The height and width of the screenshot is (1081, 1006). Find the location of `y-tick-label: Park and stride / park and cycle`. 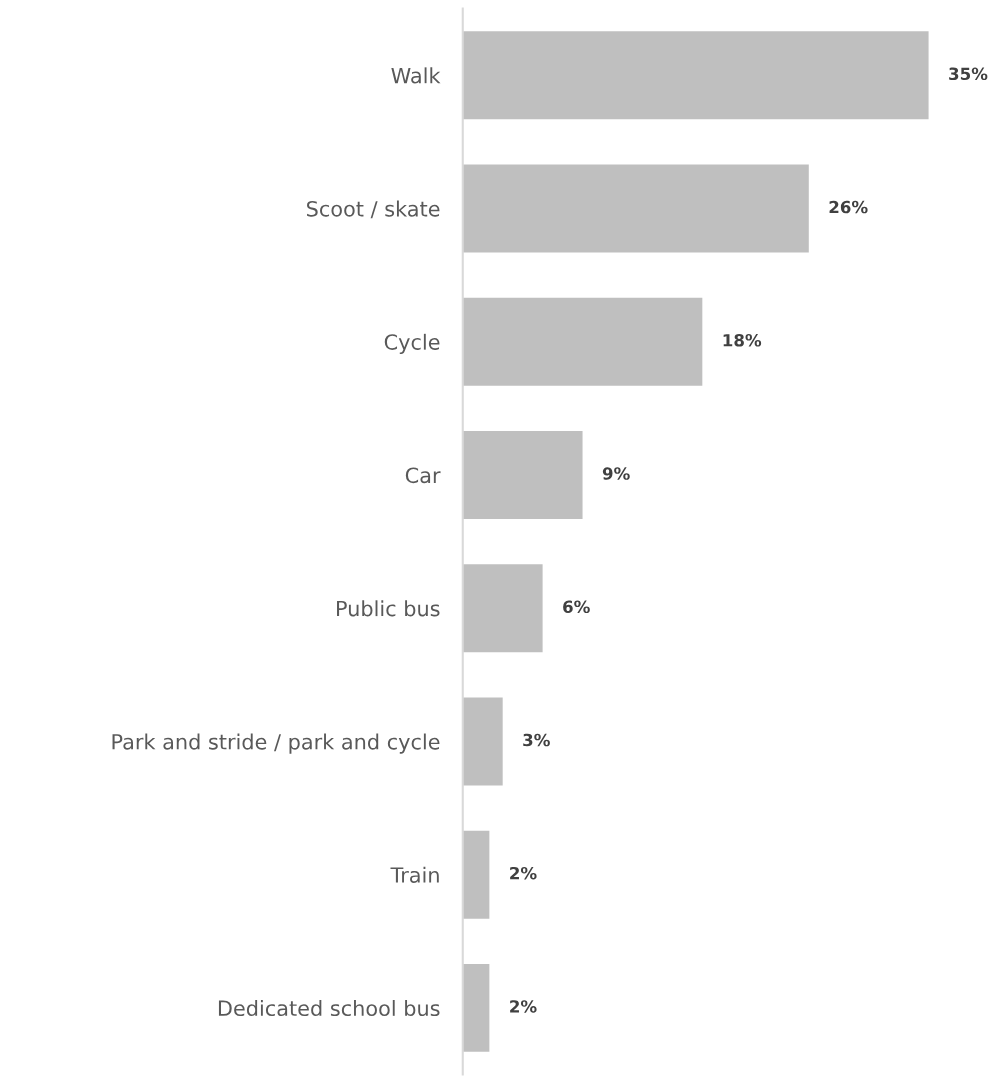

y-tick-label: Park and stride / park and cycle is located at coordinates (276, 743).